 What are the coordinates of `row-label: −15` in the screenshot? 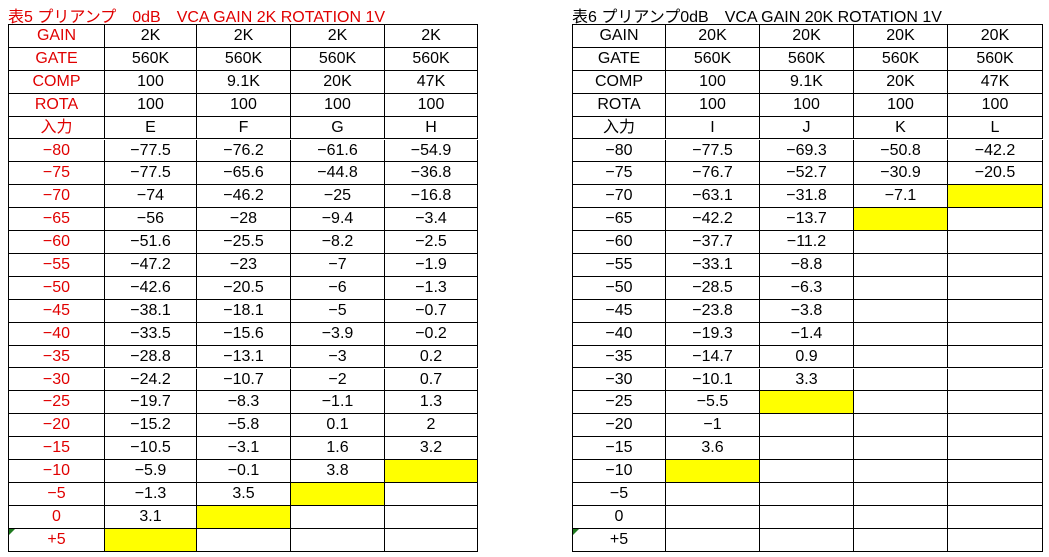 It's located at (619, 449).